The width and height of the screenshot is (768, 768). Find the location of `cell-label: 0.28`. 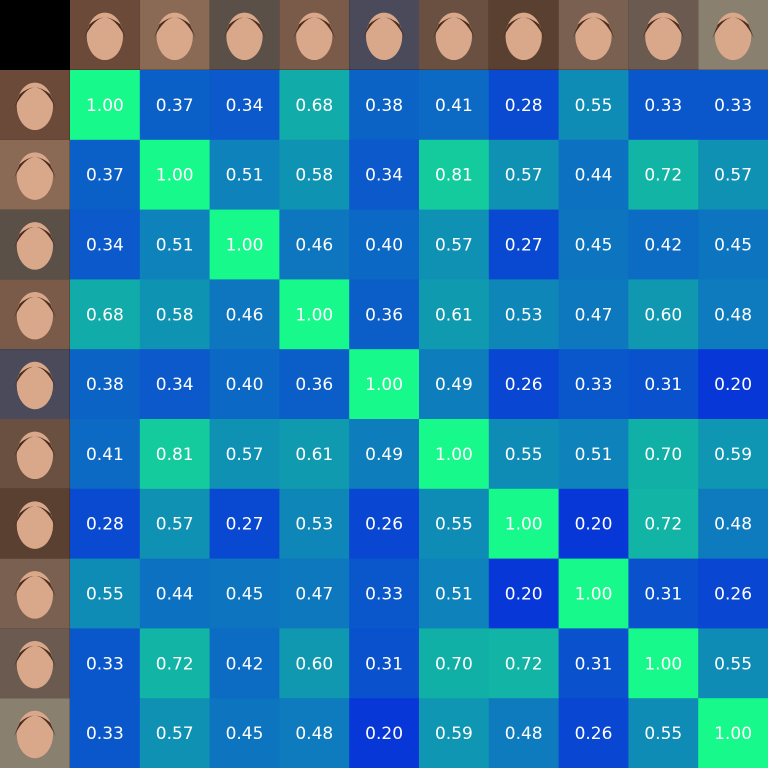

cell-label: 0.28 is located at coordinates (105, 525).